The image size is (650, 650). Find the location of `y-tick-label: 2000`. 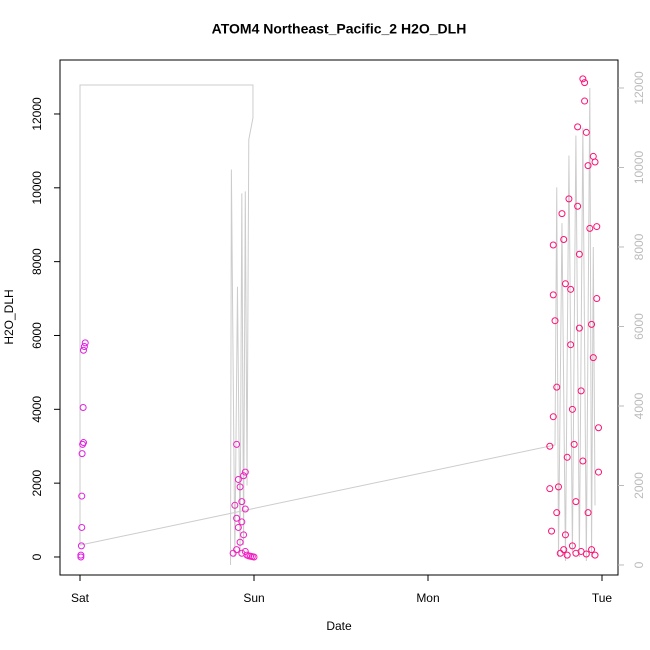

y-tick-label: 2000 is located at coordinates (37, 482).